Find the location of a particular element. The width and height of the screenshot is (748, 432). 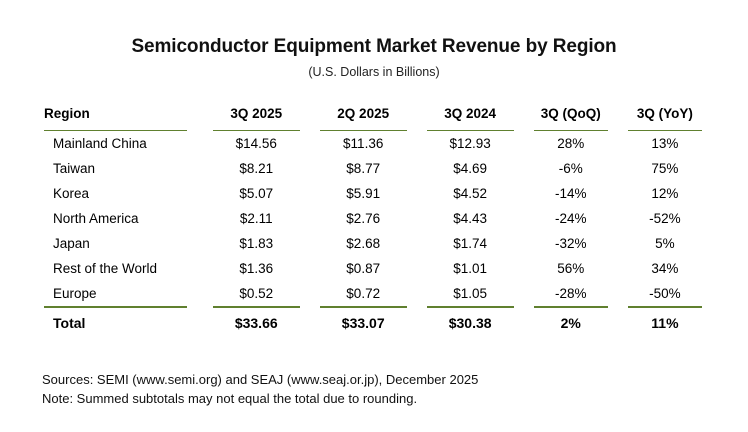

table-header: Region 3Q 2025 2Q 2025 3Q 2024 is located at coordinates (376, 116).